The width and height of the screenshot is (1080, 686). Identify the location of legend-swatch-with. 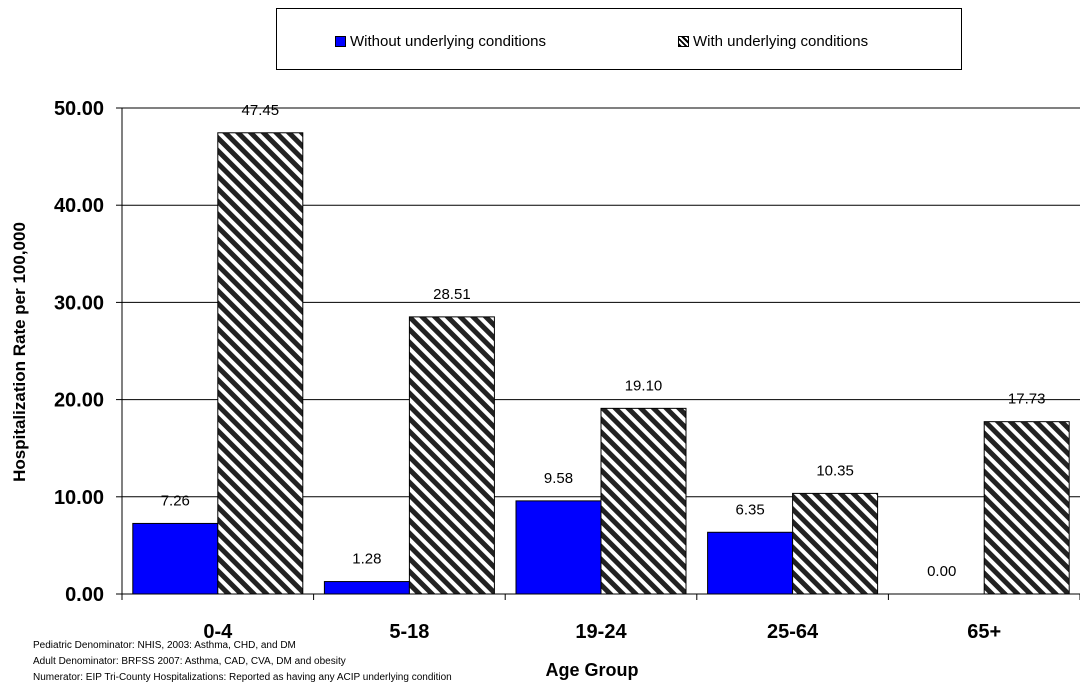
(683, 41).